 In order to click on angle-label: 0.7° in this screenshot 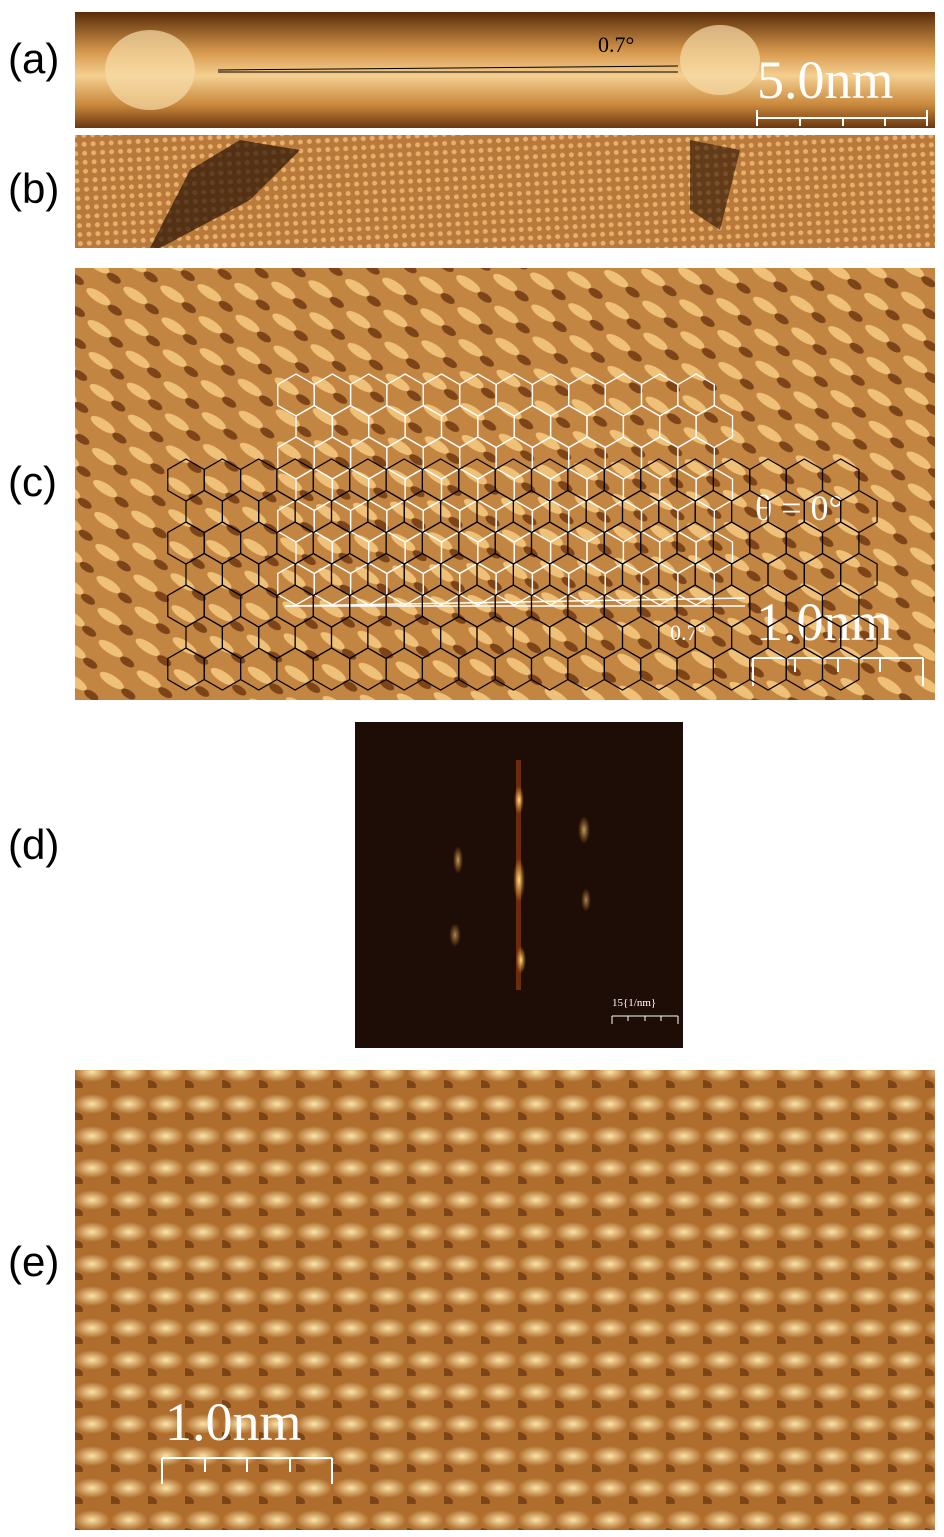, I will do `click(616, 44)`.